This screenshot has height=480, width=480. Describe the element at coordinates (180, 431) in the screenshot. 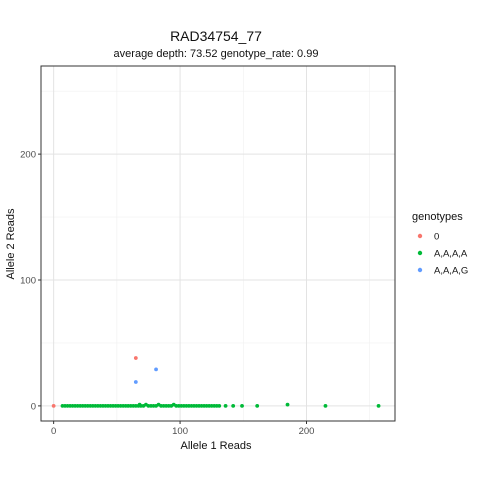

I see `x-tick-label: 100` at that location.